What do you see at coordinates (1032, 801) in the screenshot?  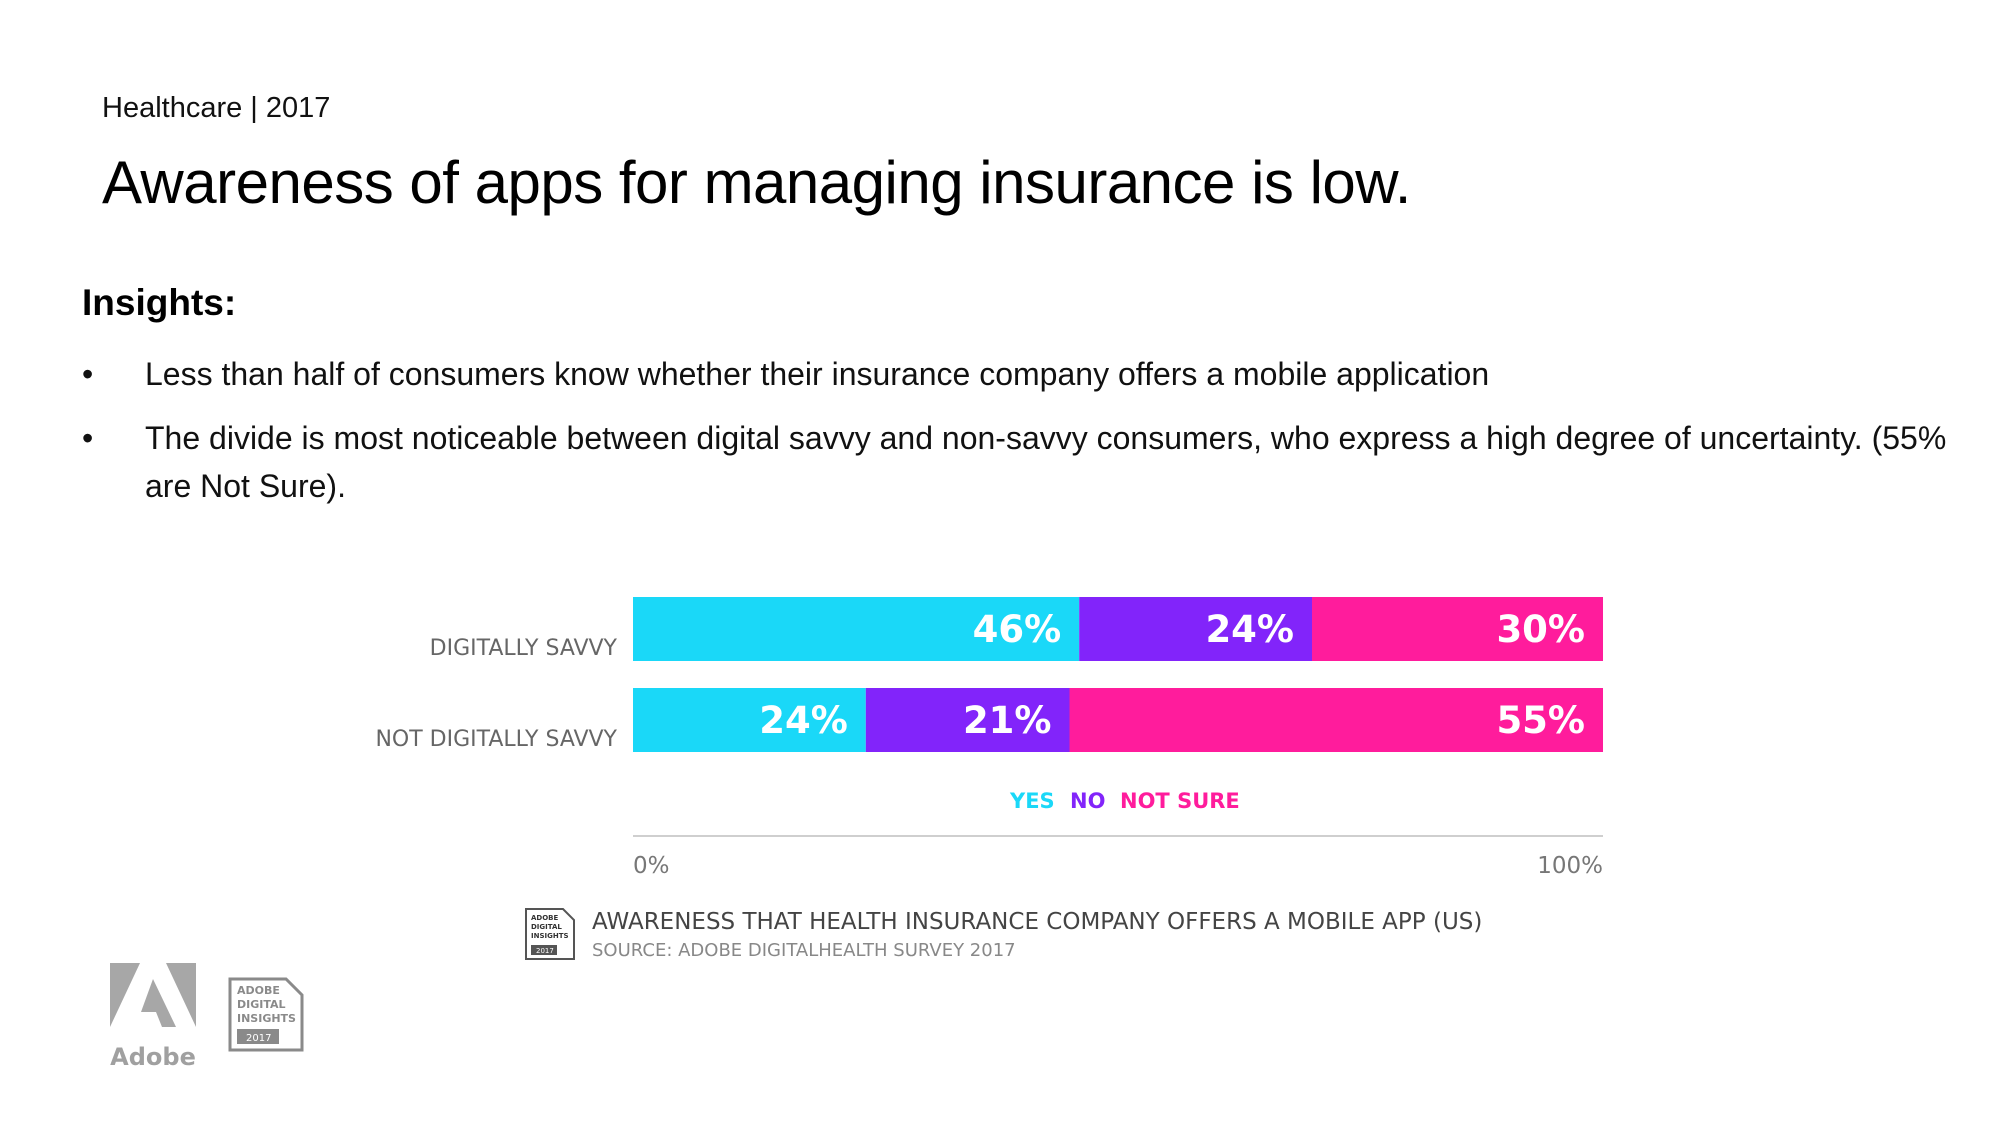 I see `legend-item: YES` at bounding box center [1032, 801].